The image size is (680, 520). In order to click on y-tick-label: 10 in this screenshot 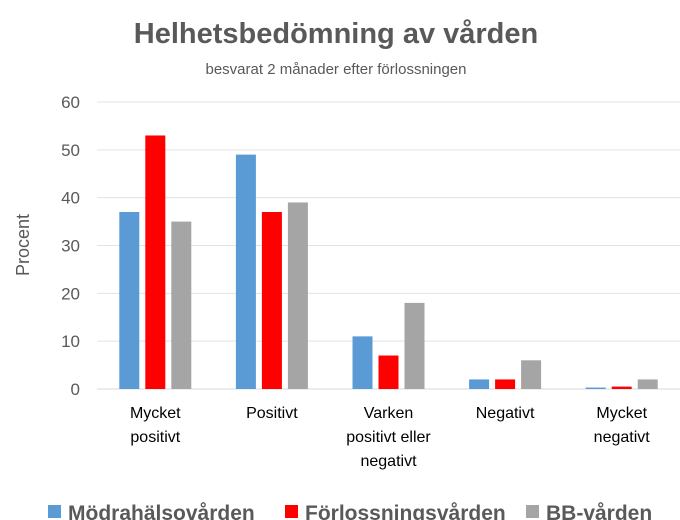, I will do `click(70, 341)`.